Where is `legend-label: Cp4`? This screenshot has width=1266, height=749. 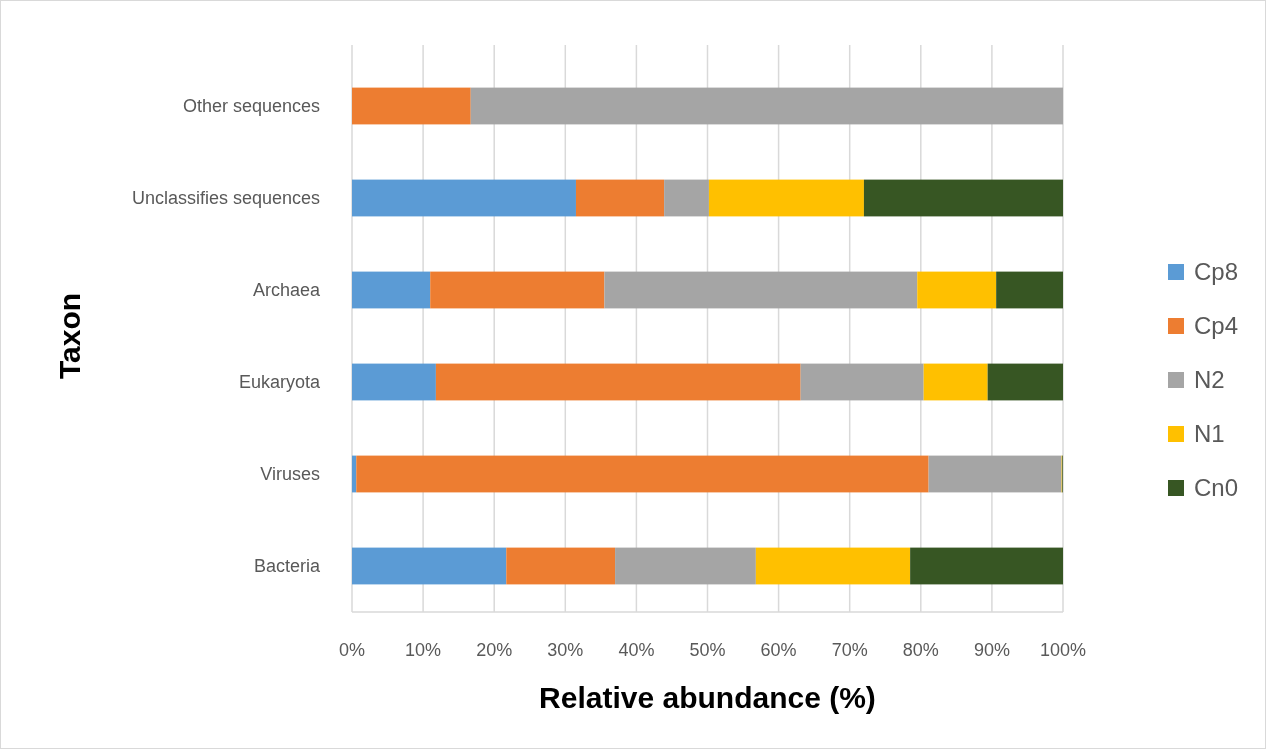 legend-label: Cp4 is located at coordinates (1216, 326).